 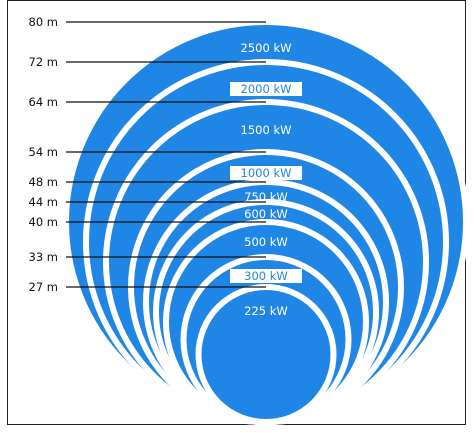 I want to click on diameter-label: 72 m, so click(x=44, y=62).